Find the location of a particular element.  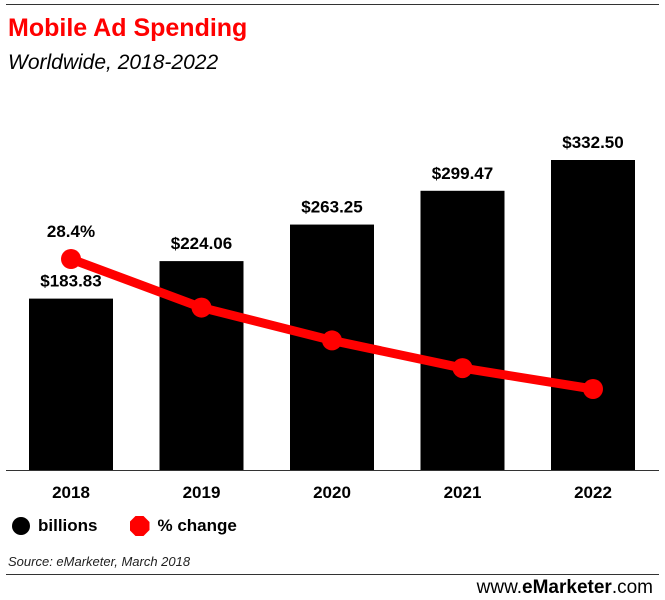

line-label-2019: 21.9% is located at coordinates (201, 280).